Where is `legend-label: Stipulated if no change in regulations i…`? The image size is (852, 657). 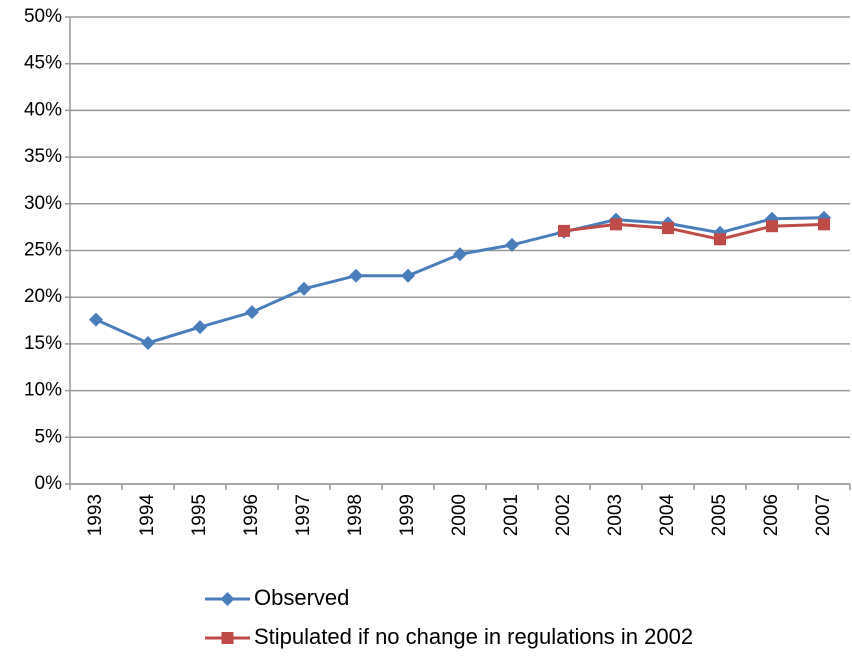 legend-label: Stipulated if no change in regulations i… is located at coordinates (473, 636).